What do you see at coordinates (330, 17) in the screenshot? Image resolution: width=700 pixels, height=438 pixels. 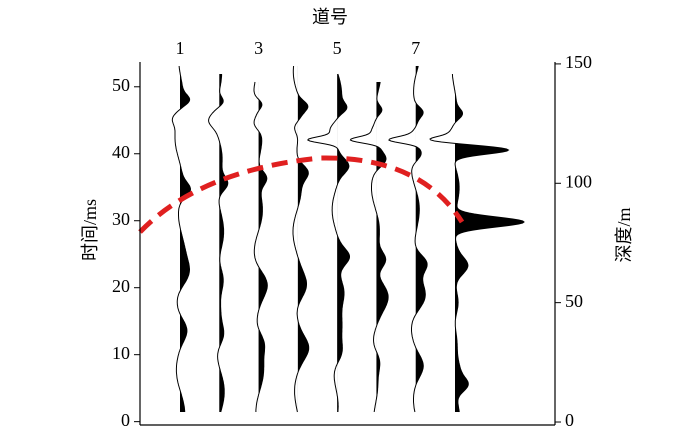 I see `chart-title: 道号` at bounding box center [330, 17].